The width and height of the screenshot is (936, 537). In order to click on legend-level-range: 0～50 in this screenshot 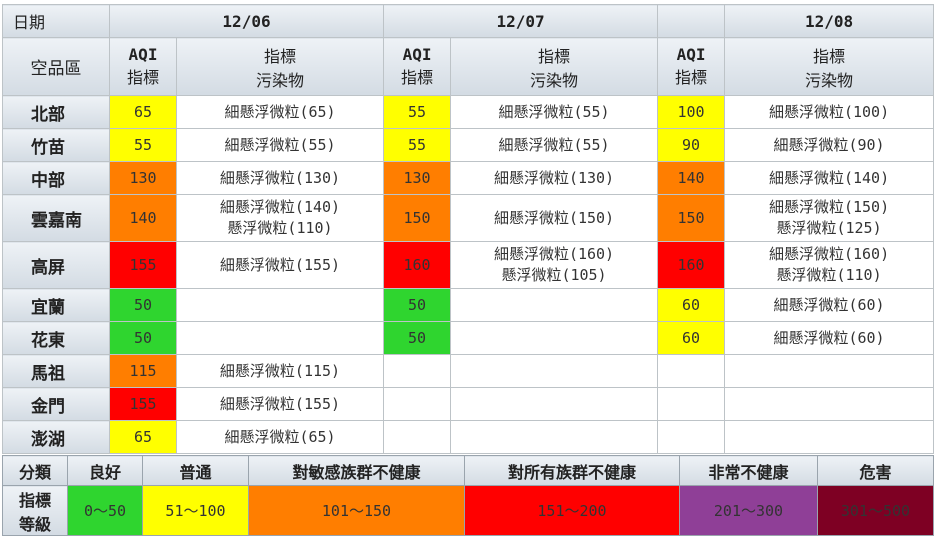, I will do `click(105, 510)`.